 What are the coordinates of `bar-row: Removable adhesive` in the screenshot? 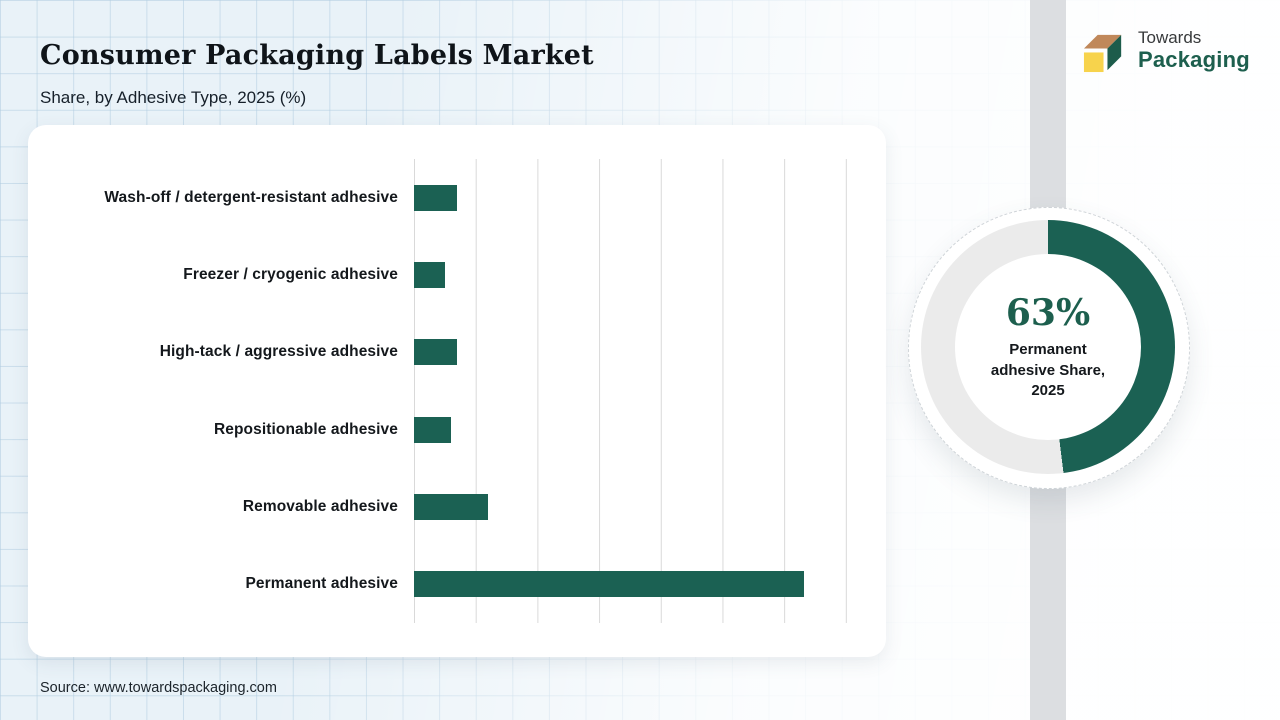 It's located at (438, 506).